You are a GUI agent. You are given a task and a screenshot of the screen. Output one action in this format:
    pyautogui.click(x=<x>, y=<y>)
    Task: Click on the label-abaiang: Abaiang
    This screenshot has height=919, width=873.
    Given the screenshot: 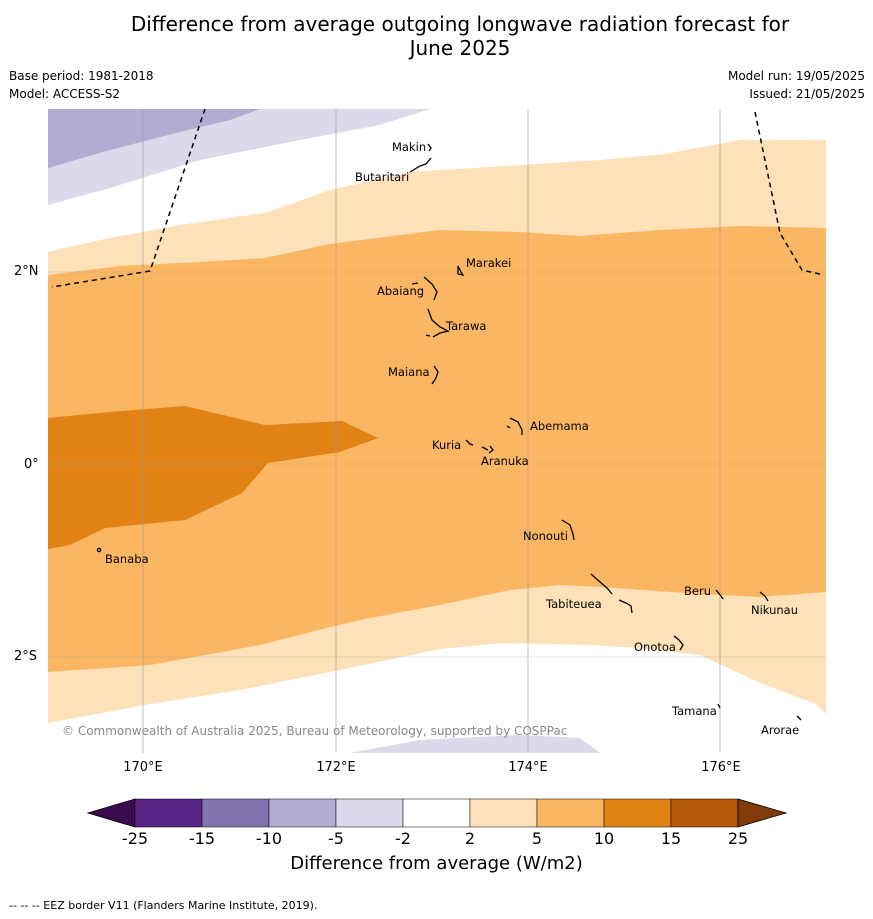 What is the action you would take?
    pyautogui.click(x=400, y=291)
    